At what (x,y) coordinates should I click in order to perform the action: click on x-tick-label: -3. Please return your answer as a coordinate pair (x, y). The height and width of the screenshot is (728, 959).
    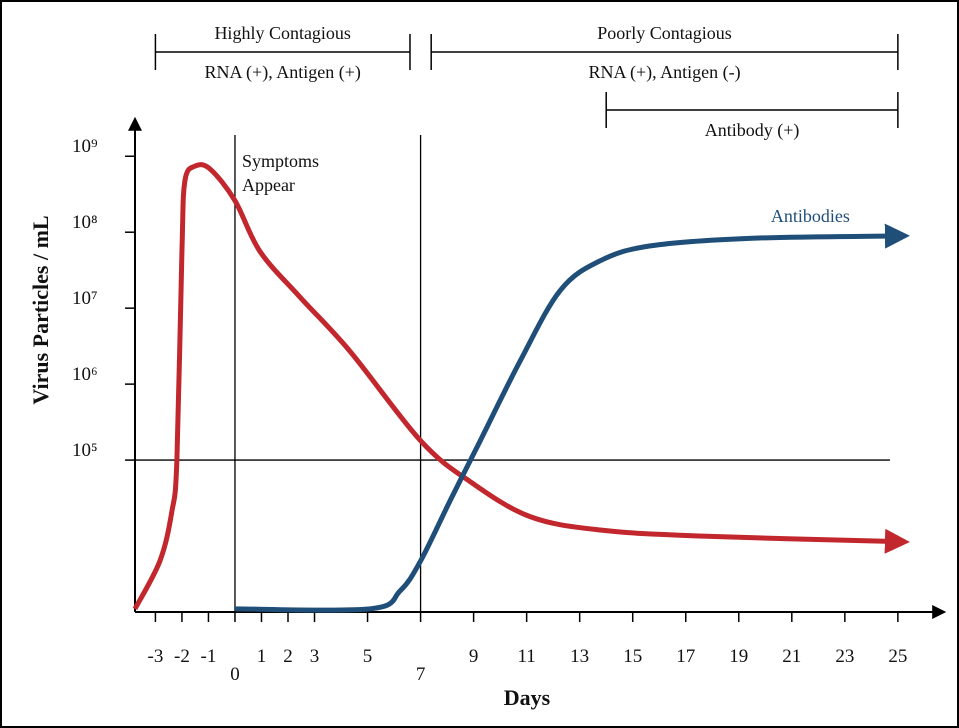
    Looking at the image, I should click on (156, 656).